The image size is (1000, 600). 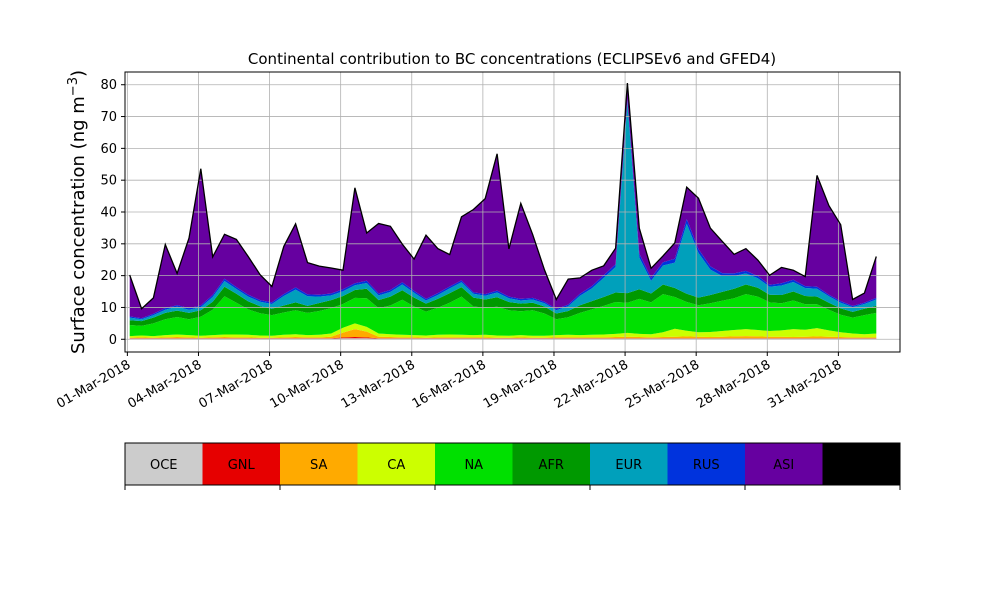 I want to click on legend-swatch-ca, so click(x=396, y=464).